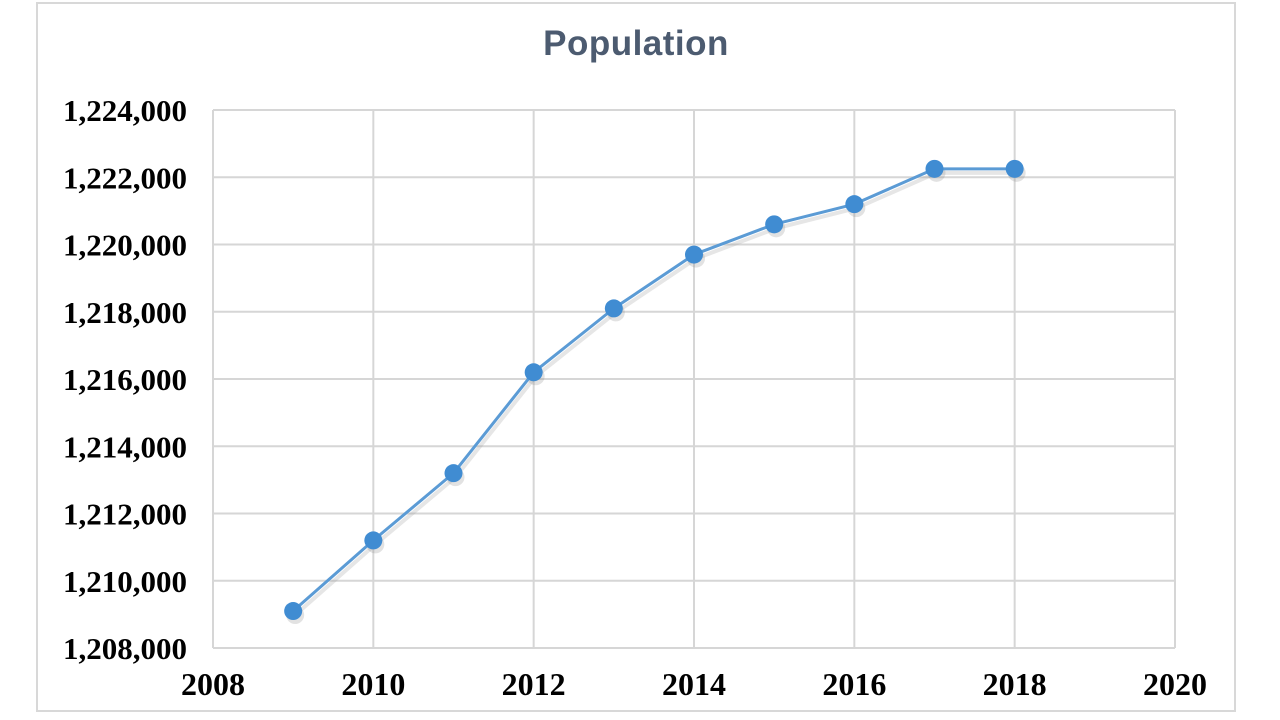  Describe the element at coordinates (636, 43) in the screenshot. I see `chart-title: Population` at that location.